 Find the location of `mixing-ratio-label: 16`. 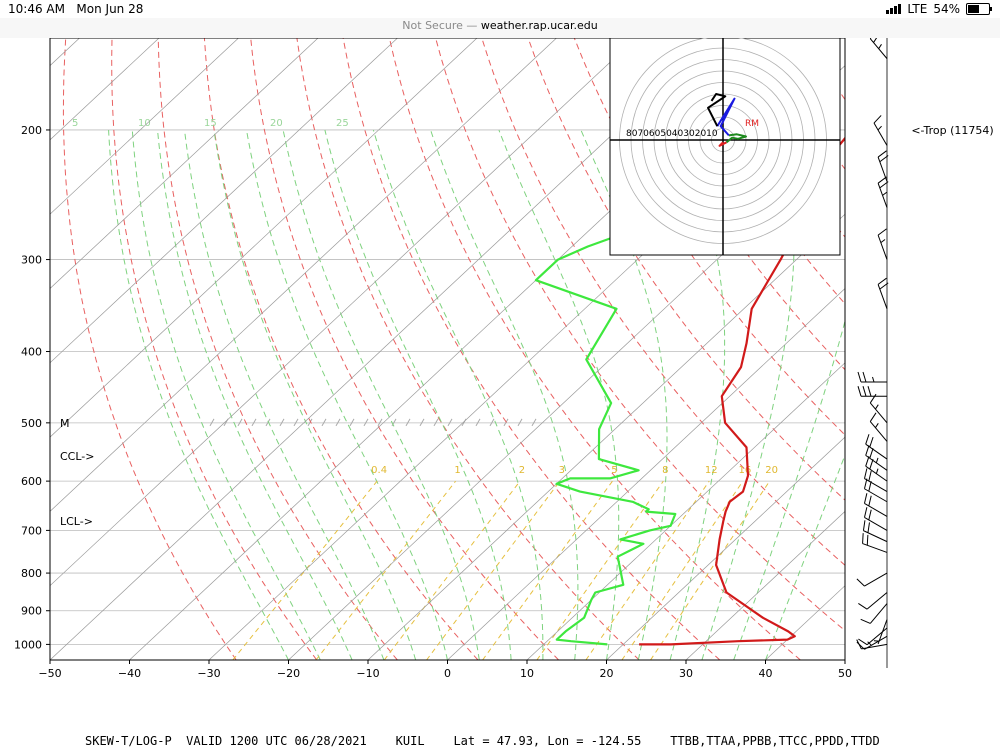

mixing-ratio-label: 16 is located at coordinates (745, 470).